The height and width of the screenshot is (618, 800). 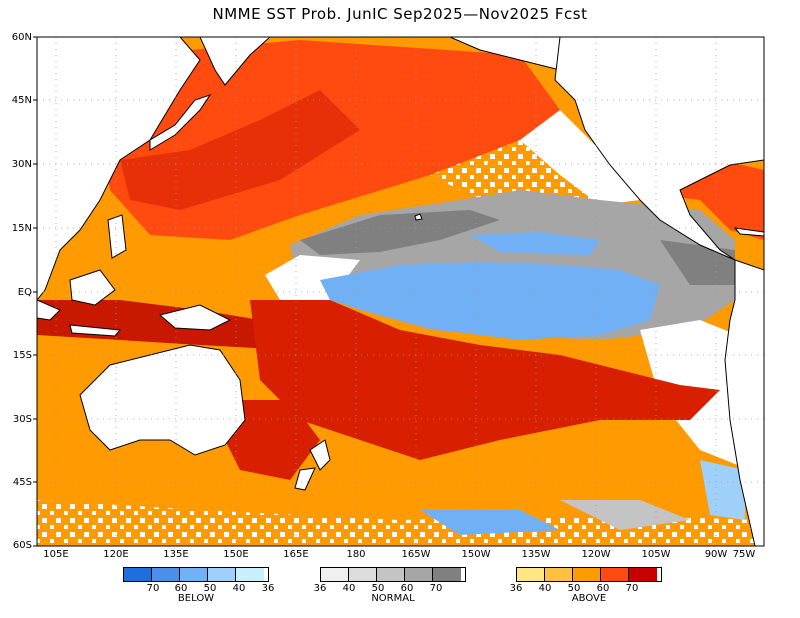 What do you see at coordinates (21, 164) in the screenshot?
I see `lat-label: 30N` at bounding box center [21, 164].